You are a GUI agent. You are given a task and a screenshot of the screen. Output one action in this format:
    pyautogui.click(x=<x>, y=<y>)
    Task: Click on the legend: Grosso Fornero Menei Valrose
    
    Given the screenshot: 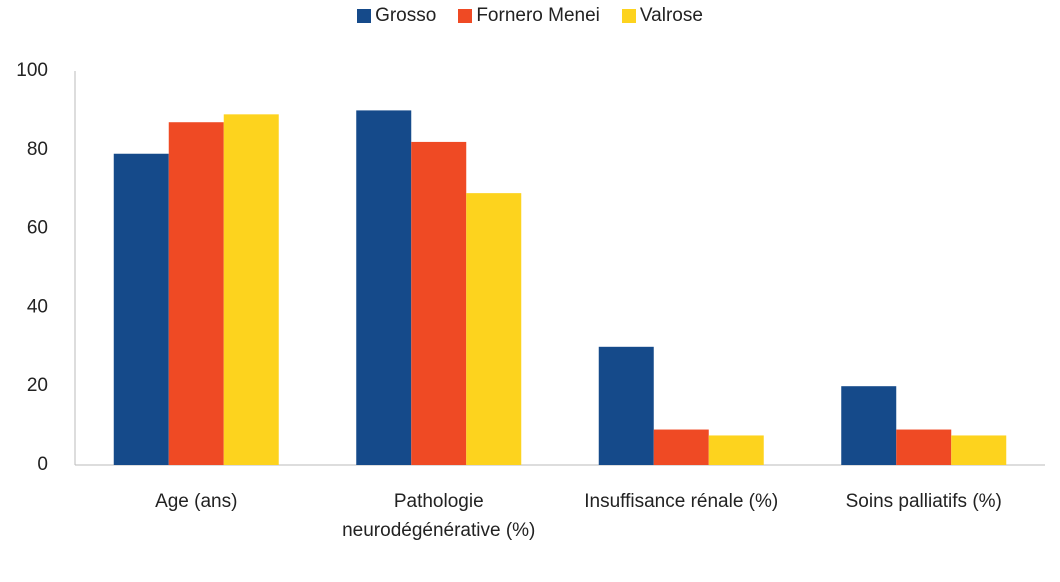 What is the action you would take?
    pyautogui.click(x=530, y=16)
    